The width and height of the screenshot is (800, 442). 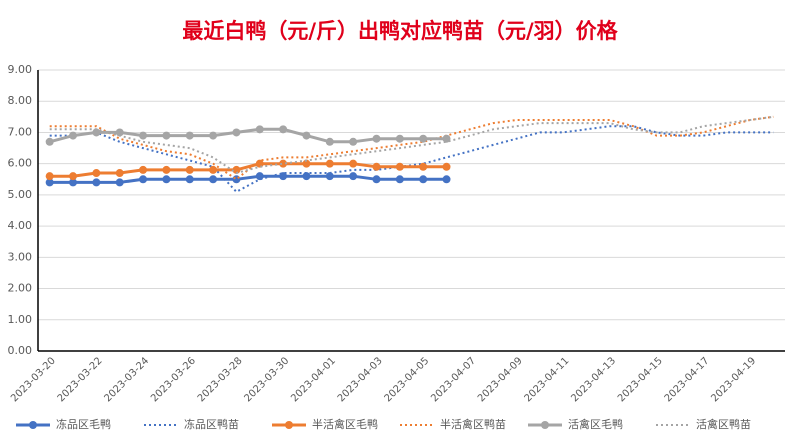 What do you see at coordinates (723, 424) in the screenshot?
I see `legend-label: 活禽区鸭苗` at bounding box center [723, 424].